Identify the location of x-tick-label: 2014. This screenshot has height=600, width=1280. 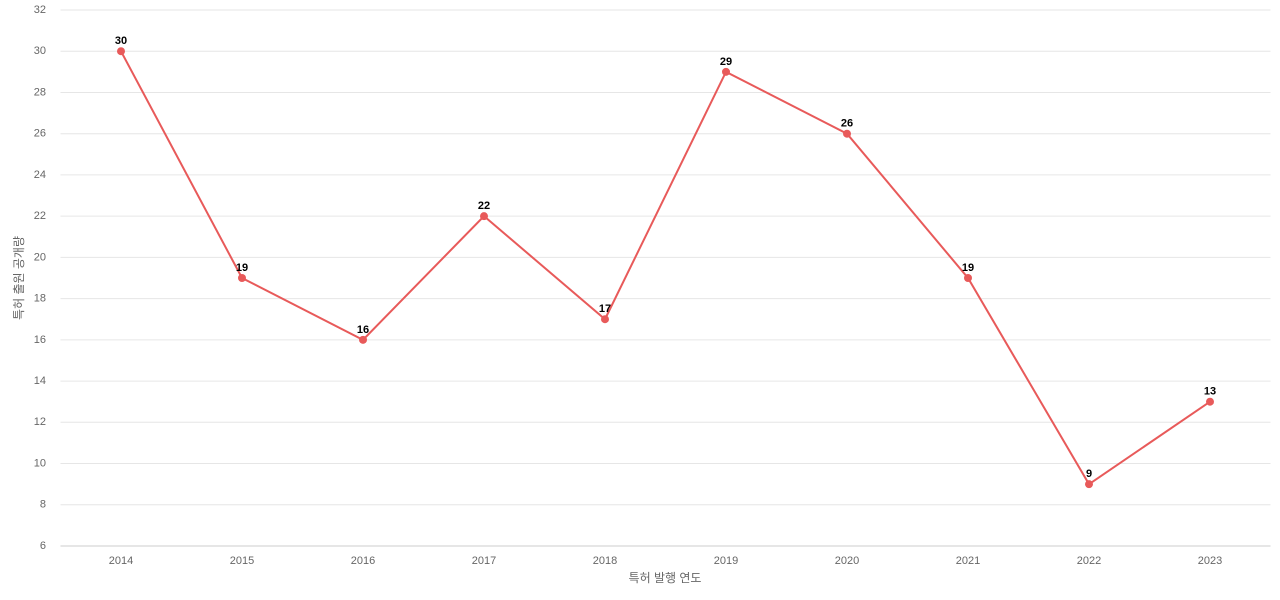
(121, 561).